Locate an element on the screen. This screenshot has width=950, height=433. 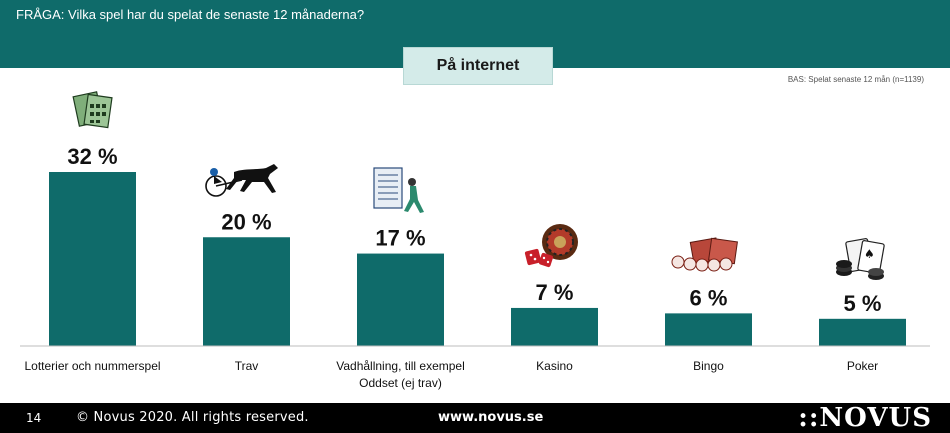
value-label-1: 20 % is located at coordinates (246, 221).